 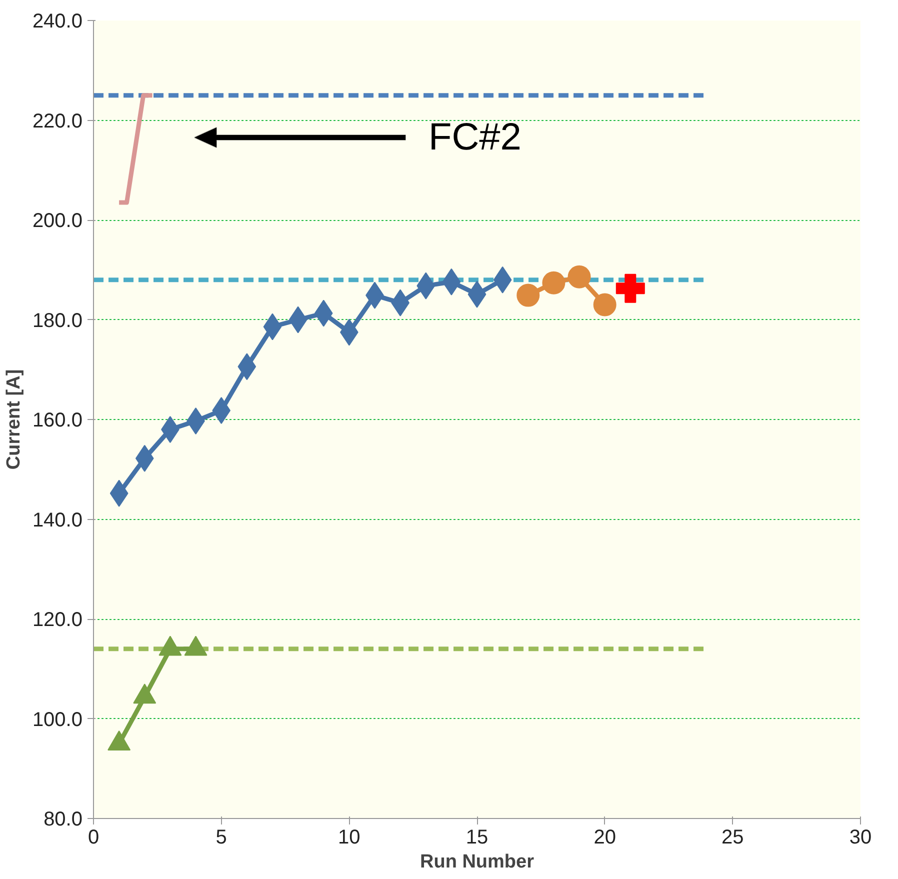 What do you see at coordinates (475, 137) in the screenshot?
I see `annotation: FC#2` at bounding box center [475, 137].